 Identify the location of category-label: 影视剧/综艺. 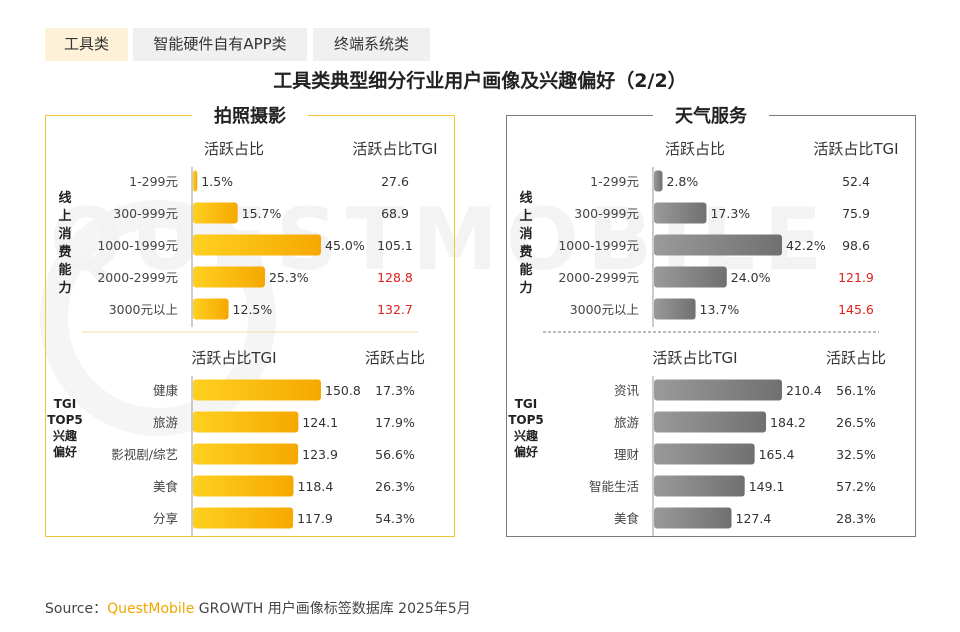
(144, 454).